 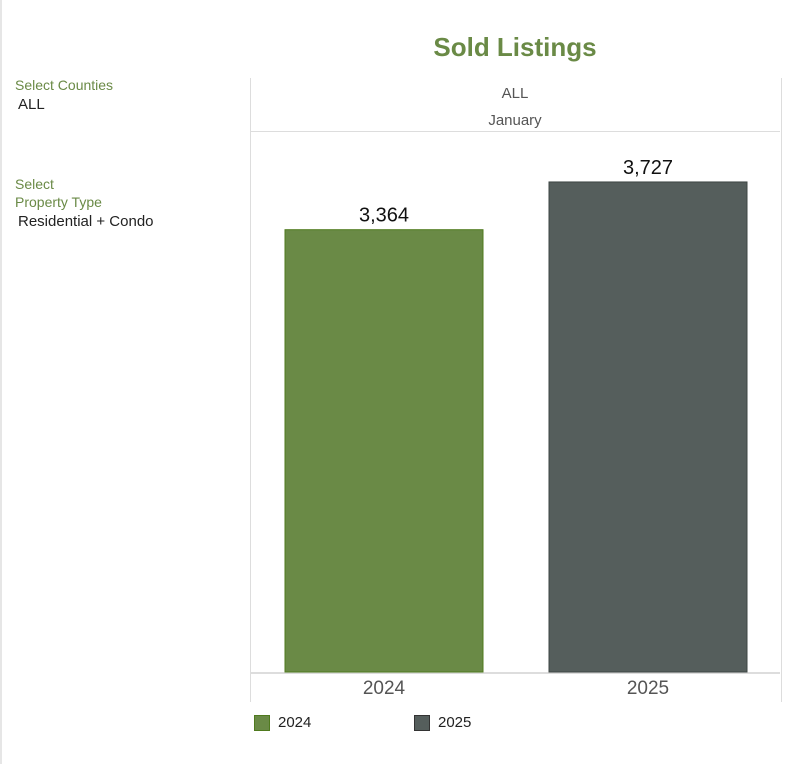 I want to click on legend-swatch-2024, so click(x=262, y=722).